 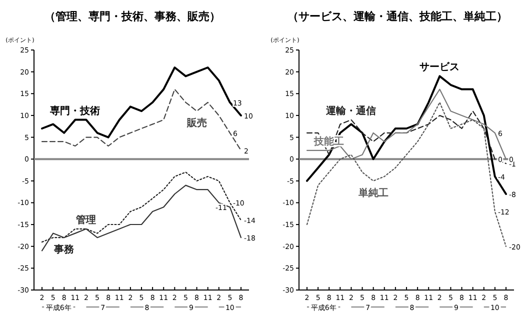 I want to click on series-label: 管理, so click(x=85, y=220).